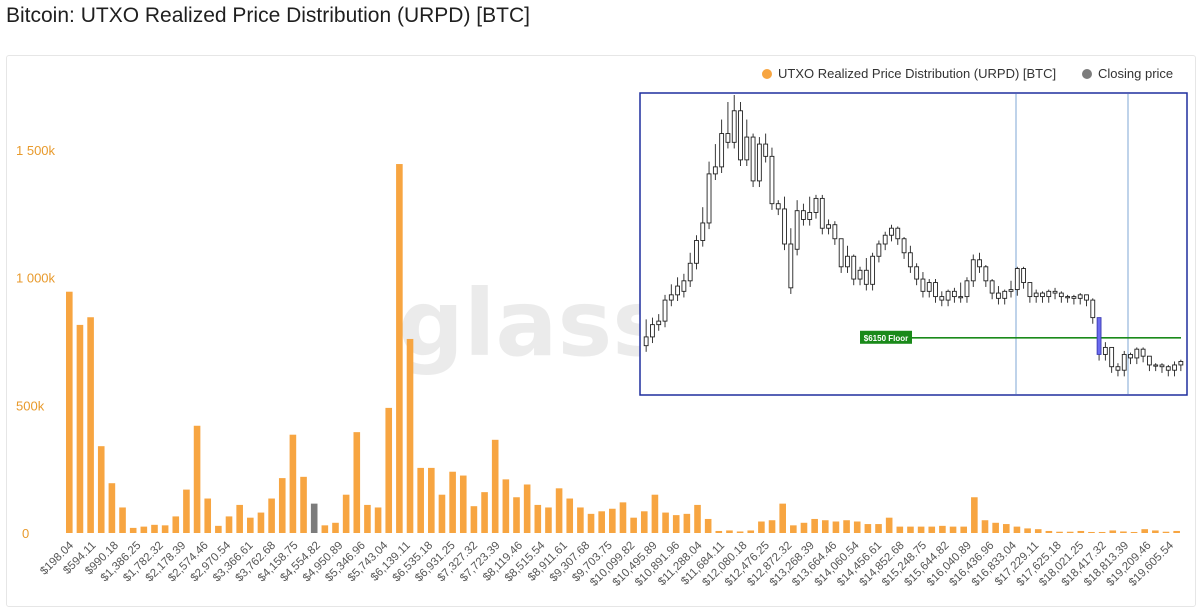  I want to click on legend-item-closing-price: Closing price, so click(1127, 73).